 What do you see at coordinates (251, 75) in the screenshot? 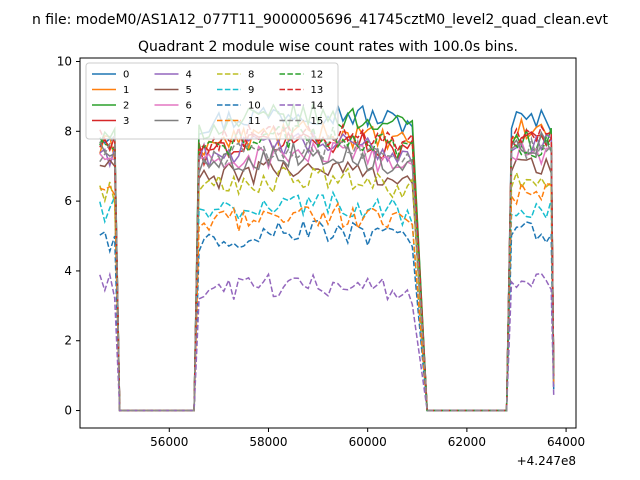
I see `legend-label-8: 8` at bounding box center [251, 75].